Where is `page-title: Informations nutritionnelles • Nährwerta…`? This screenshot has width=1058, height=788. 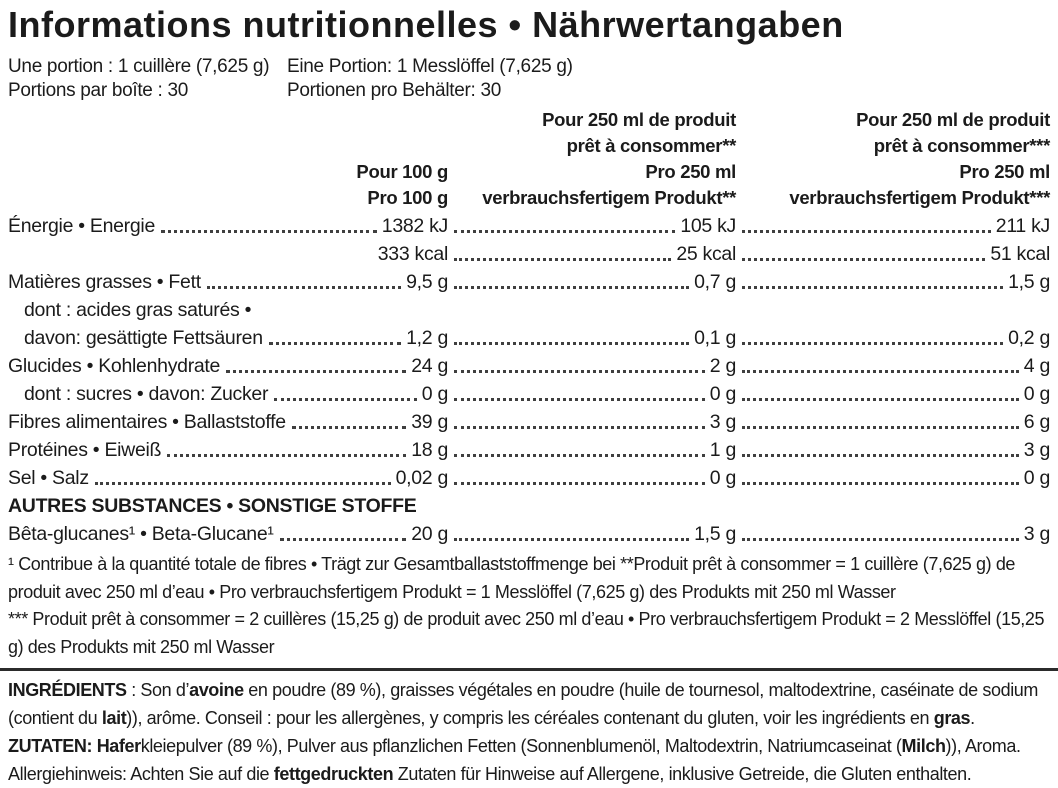
page-title: Informations nutritionnelles • Nährwerta… is located at coordinates (426, 24).